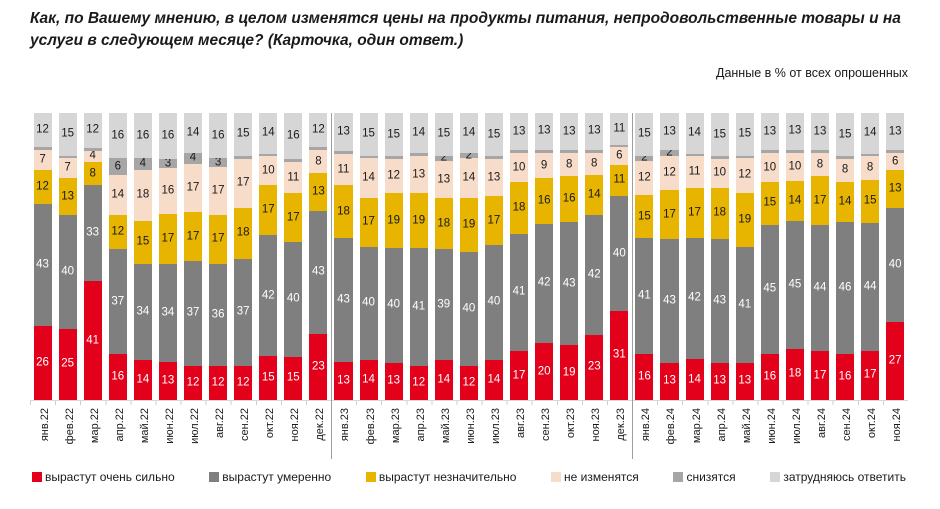 The height and width of the screenshot is (509, 940). What do you see at coordinates (293, 256) in the screenshot?
I see `bar-column: 15 40 17 11 16` at bounding box center [293, 256].